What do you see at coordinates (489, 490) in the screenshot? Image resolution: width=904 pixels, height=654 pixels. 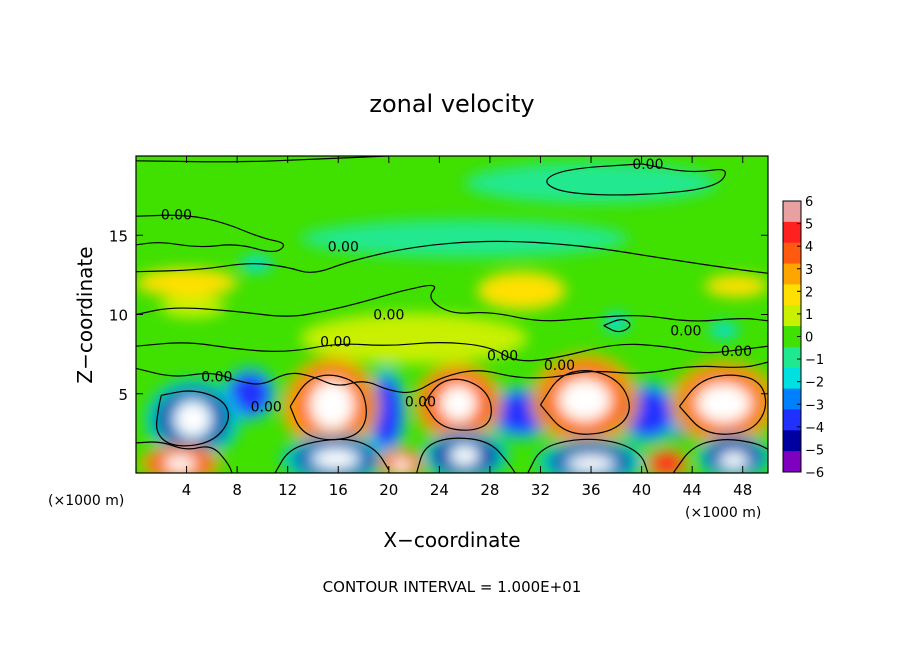 I see `x-tick-label: 28` at bounding box center [489, 490].